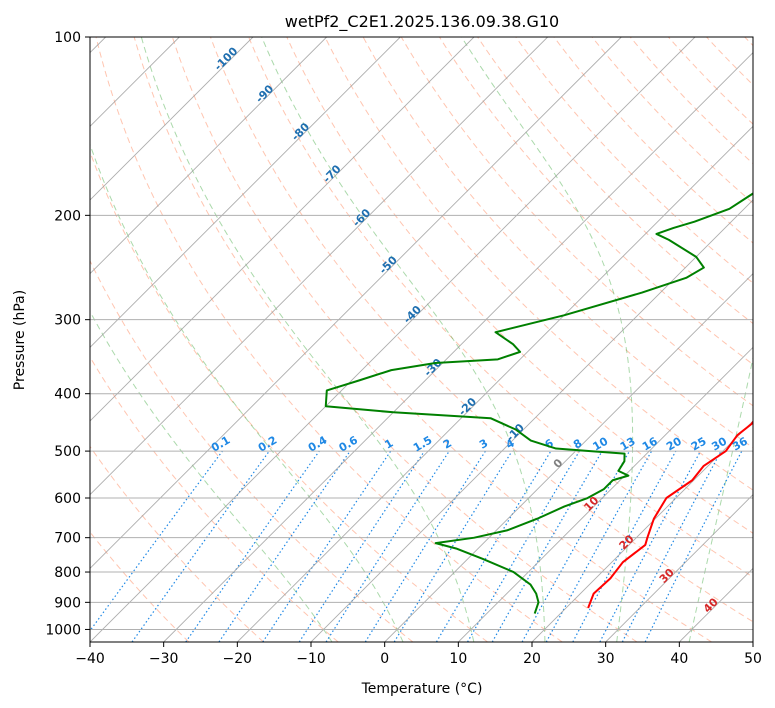 This screenshot has width=775, height=708. I want to click on y-tick-label: 400, so click(67, 395).